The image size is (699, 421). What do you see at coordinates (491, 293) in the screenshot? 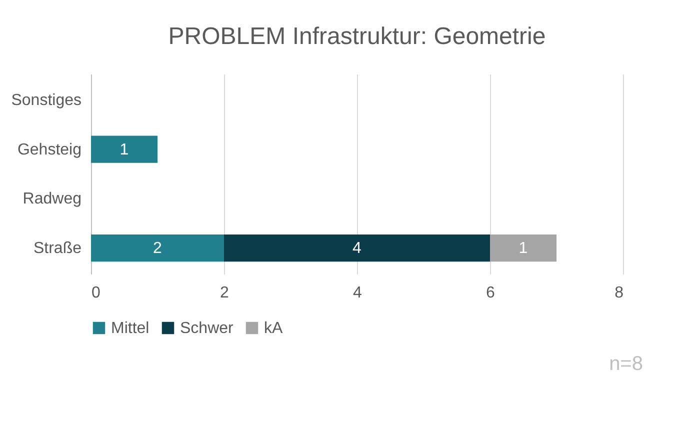
I see `x-tick-label: 6` at bounding box center [491, 293].